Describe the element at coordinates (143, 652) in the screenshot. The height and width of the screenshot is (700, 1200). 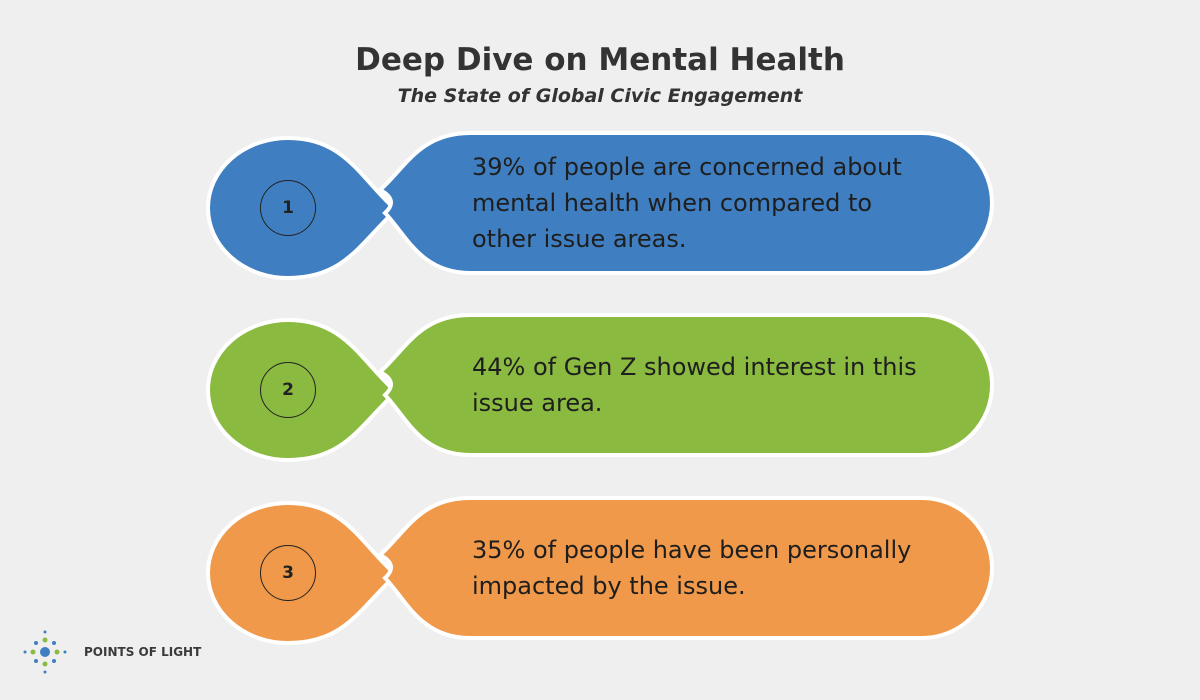
I see `logo-text: POINTS OF LIGHT` at that location.